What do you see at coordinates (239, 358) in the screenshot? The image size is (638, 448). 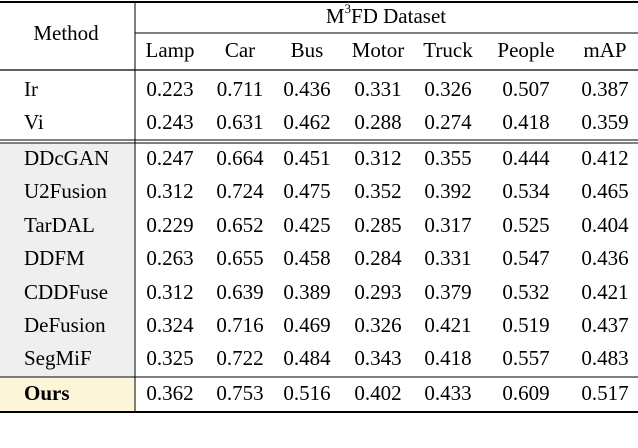 I see `score-cell: 0.722` at bounding box center [239, 358].